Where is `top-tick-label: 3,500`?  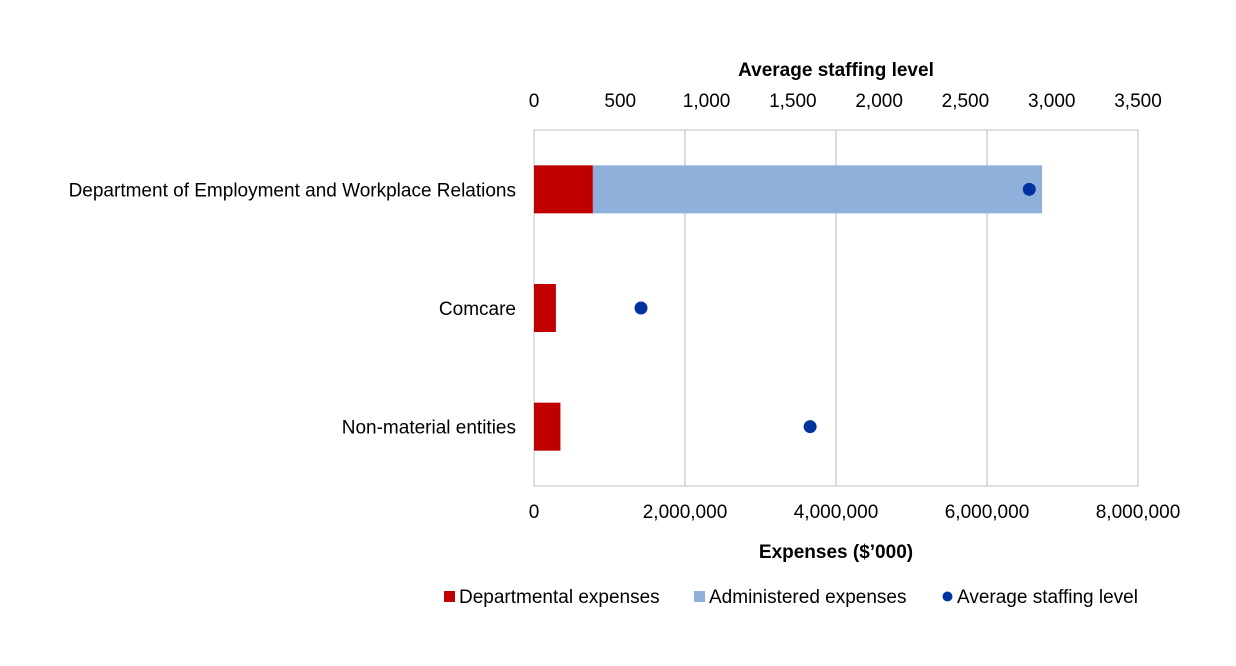 top-tick-label: 3,500 is located at coordinates (1138, 101).